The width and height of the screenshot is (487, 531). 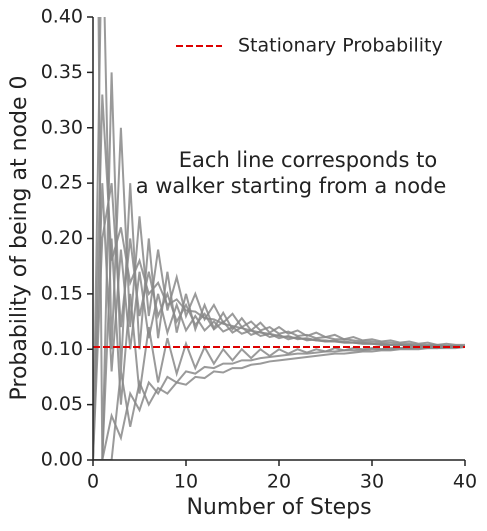 I want to click on x-tick-label: 10, so click(x=186, y=482).